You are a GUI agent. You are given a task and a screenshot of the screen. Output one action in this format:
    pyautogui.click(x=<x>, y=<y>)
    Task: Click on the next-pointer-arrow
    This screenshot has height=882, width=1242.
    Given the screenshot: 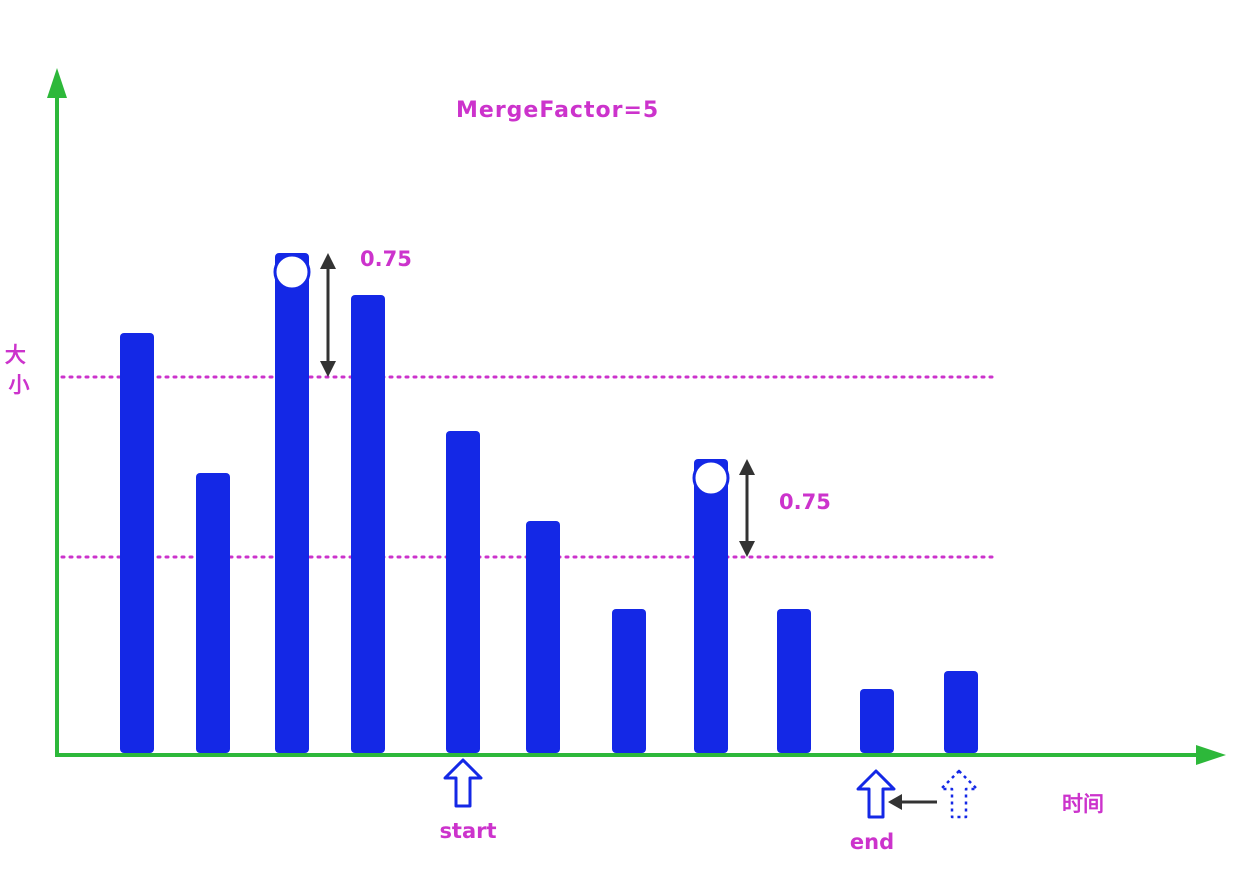 What is the action you would take?
    pyautogui.click(x=959, y=794)
    